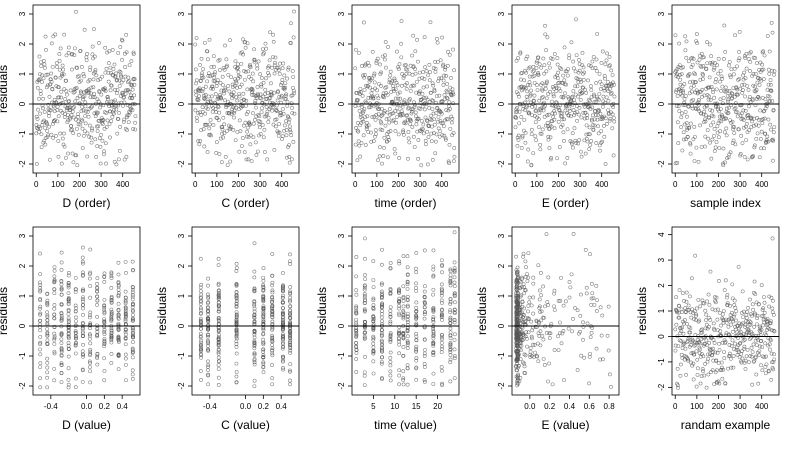  Describe the element at coordinates (501, 43) in the screenshot. I see `y-tick-label: 2` at that location.